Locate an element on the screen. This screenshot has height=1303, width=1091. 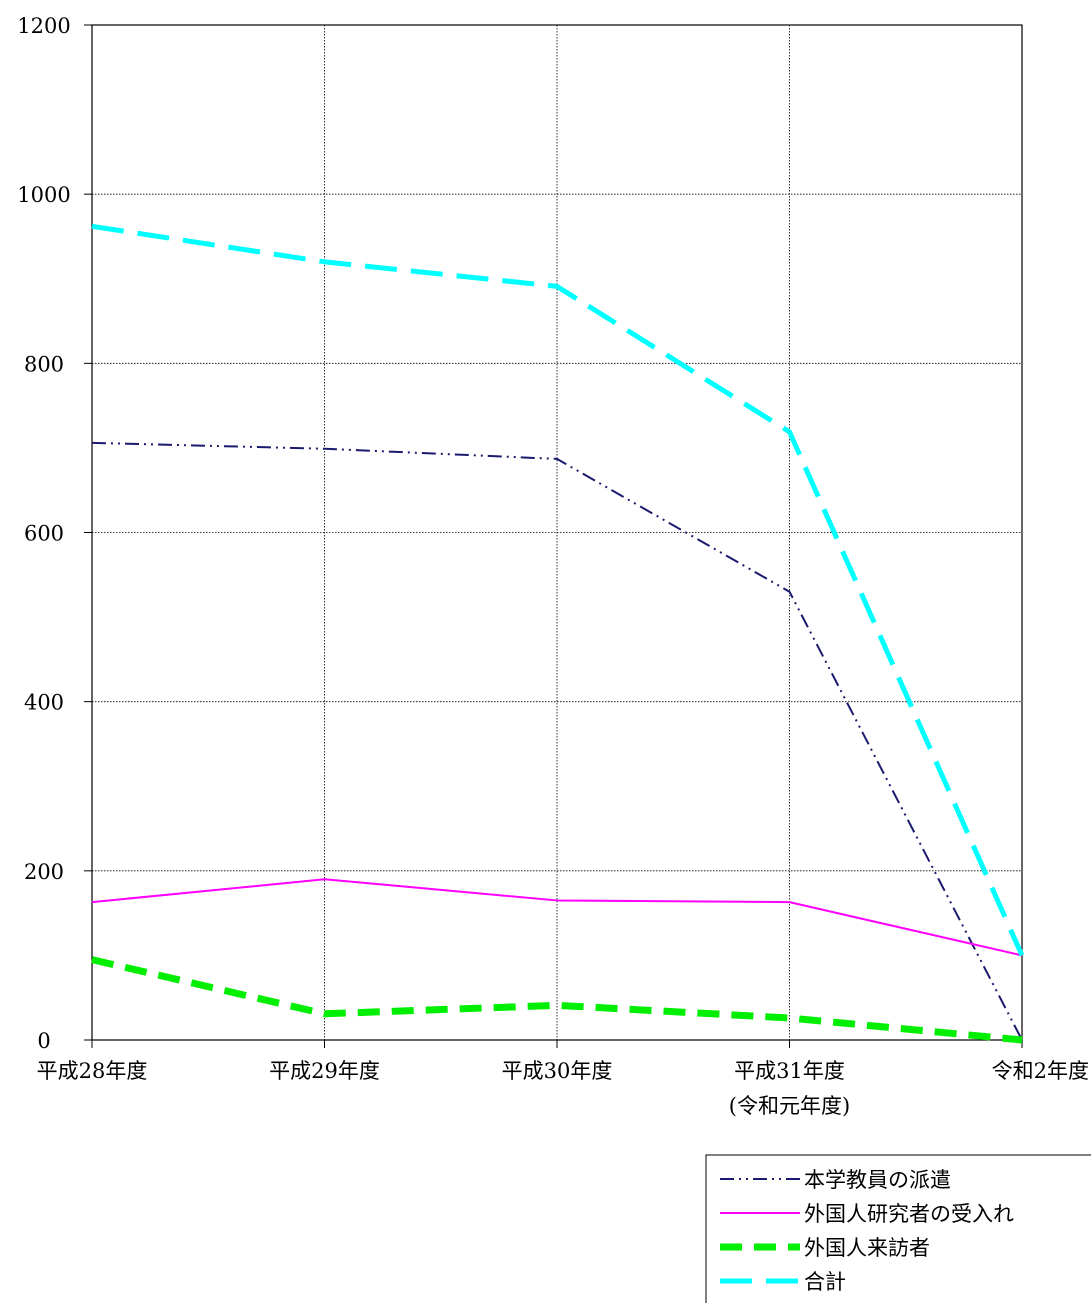
y-axis: 0 200 400 600 800 1000 1200 is located at coordinates (54, 533).